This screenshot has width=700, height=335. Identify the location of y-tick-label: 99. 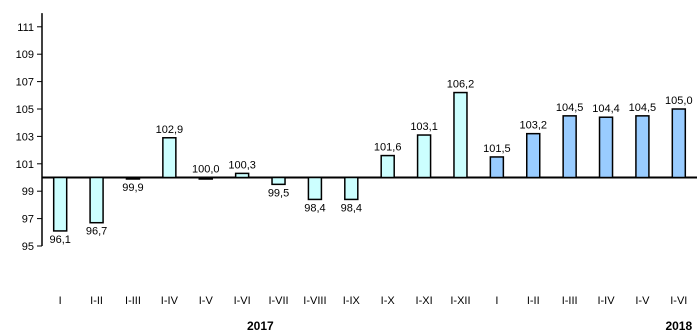
(28, 192).